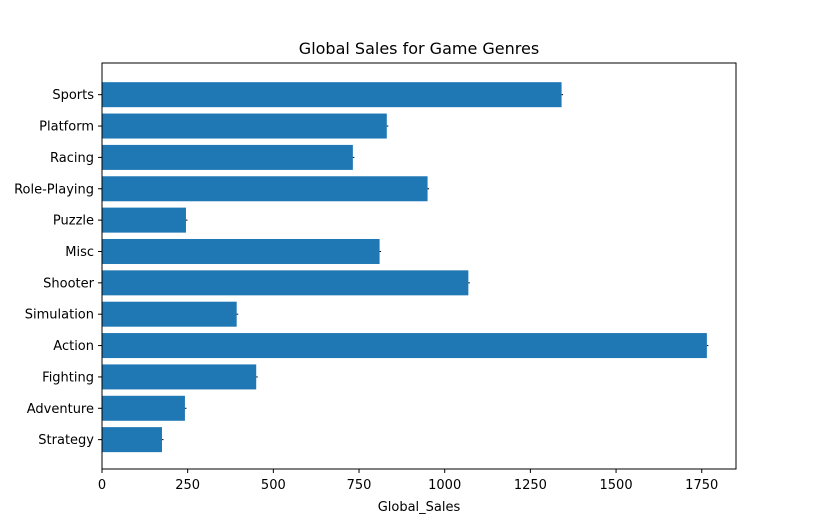  I want to click on chart-title: Global Sales for Game Genres, so click(419, 48).